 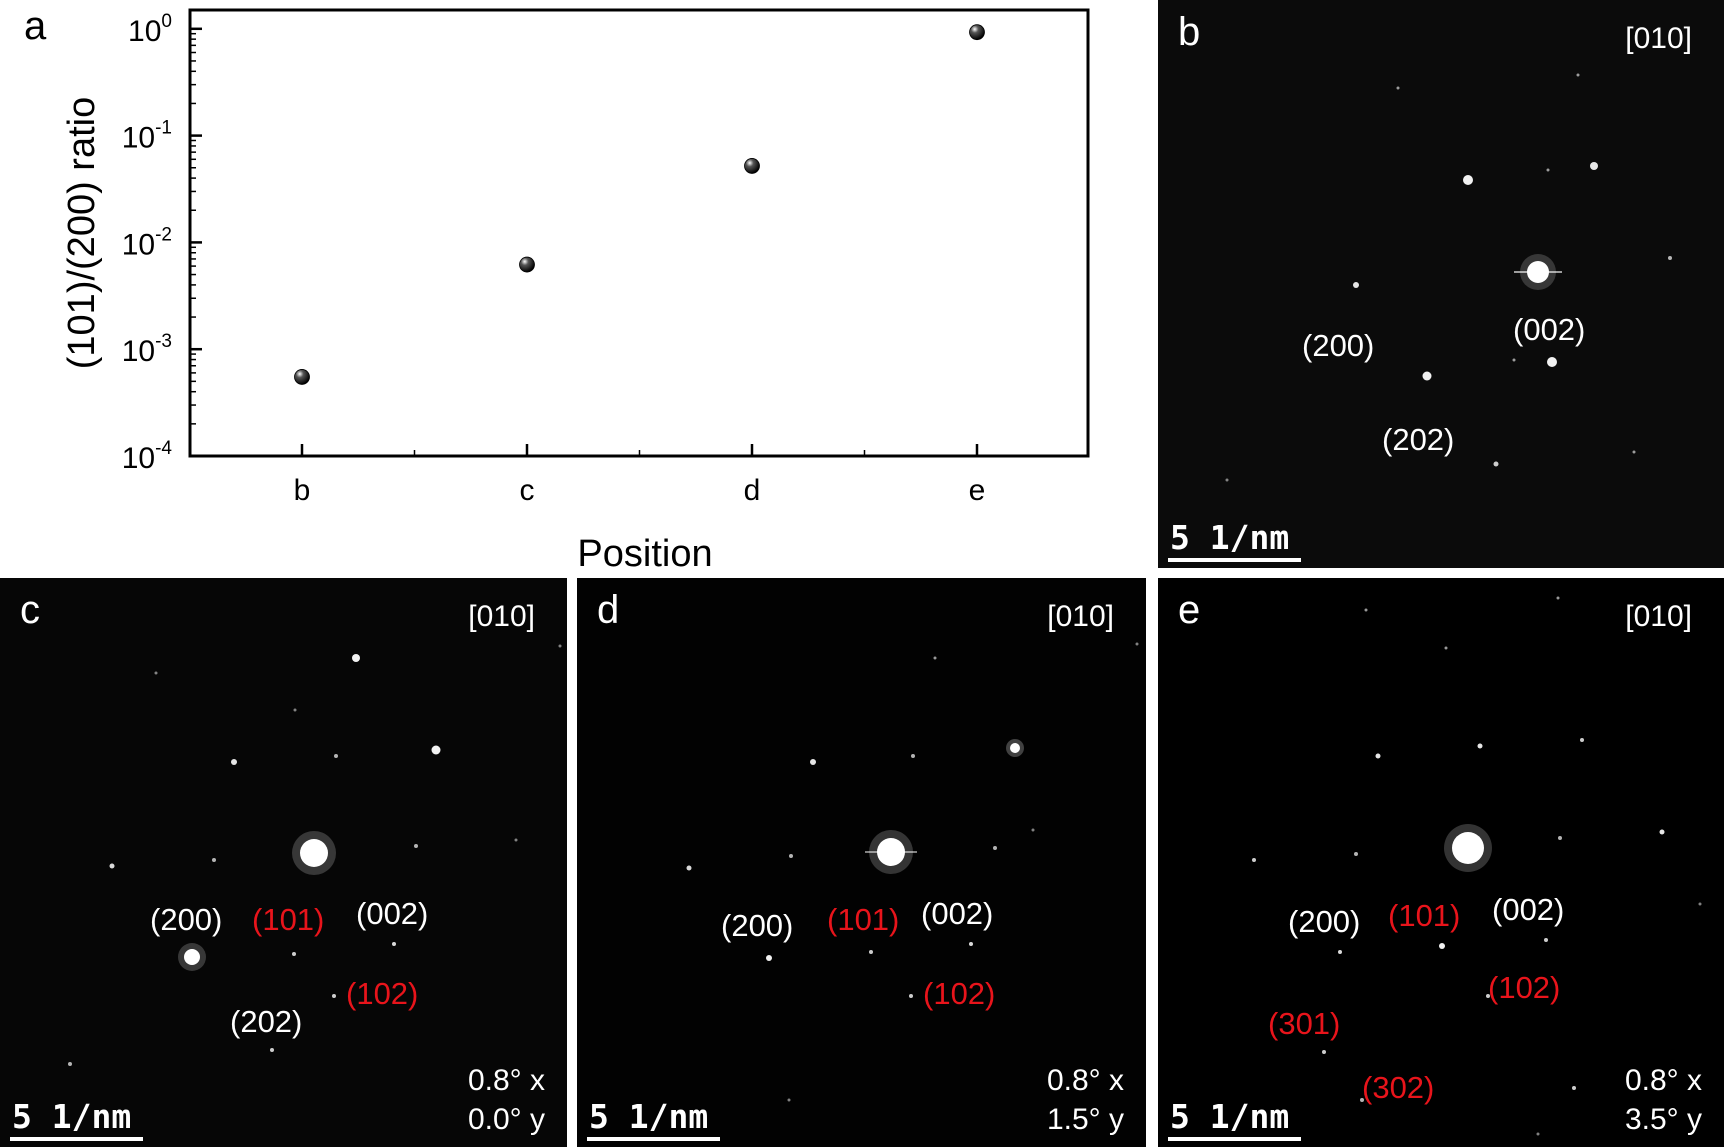 What do you see at coordinates (150, 29) in the screenshot?
I see `y-tick-label: 10⁰` at bounding box center [150, 29].